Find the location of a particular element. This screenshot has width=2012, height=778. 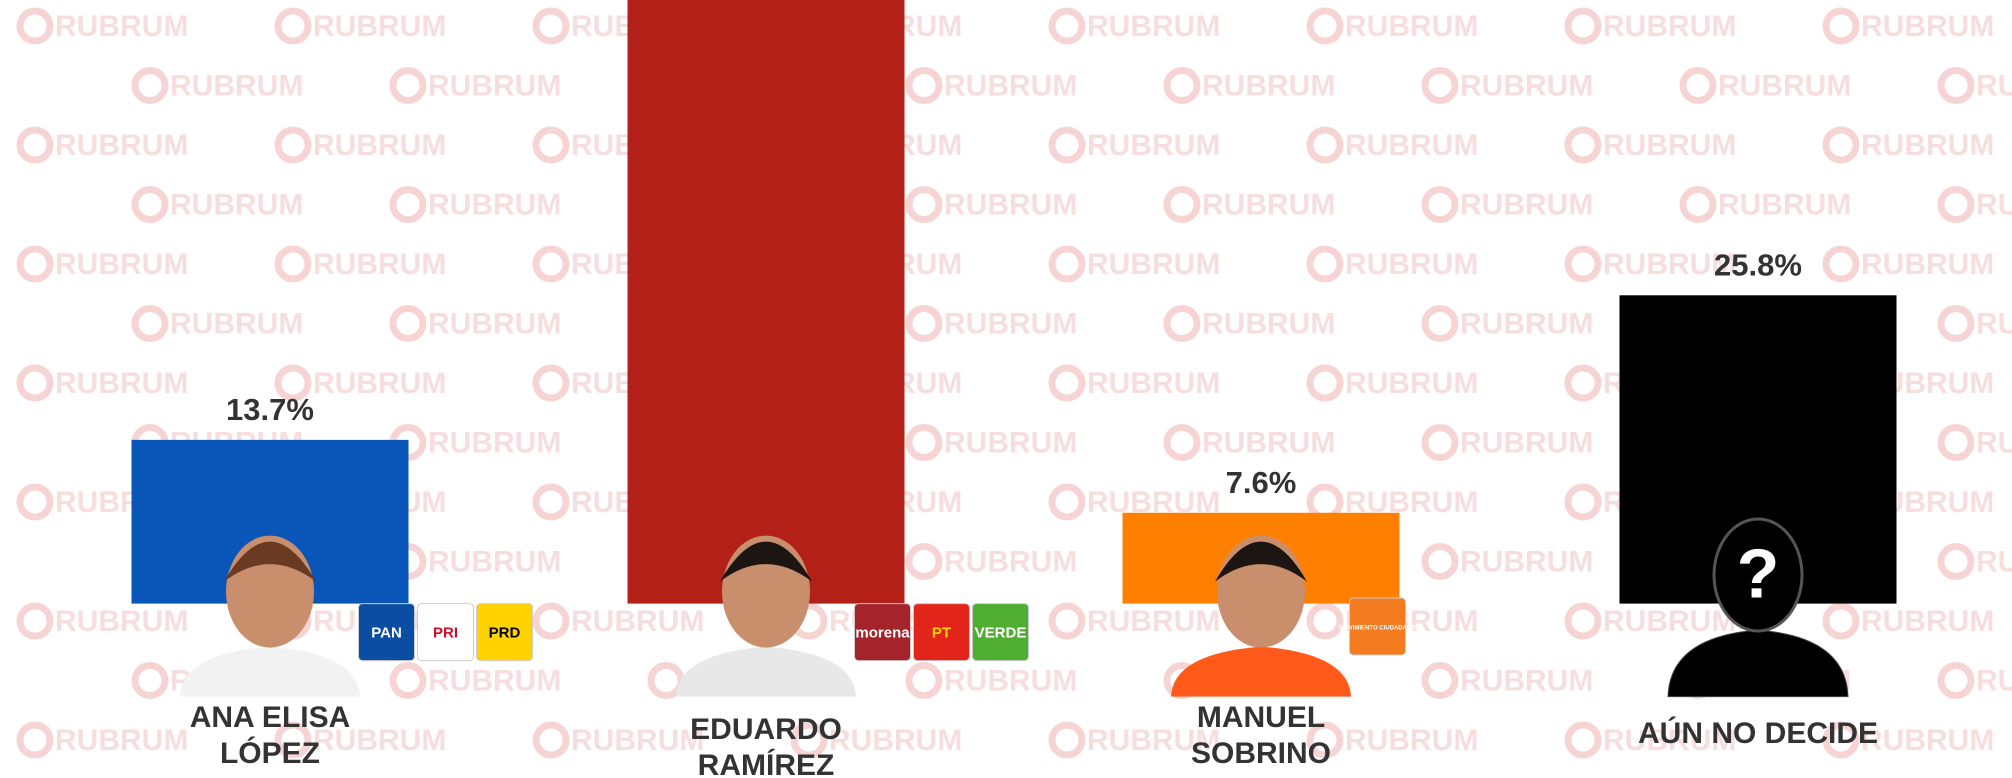

party-name: PRI is located at coordinates (445, 633).